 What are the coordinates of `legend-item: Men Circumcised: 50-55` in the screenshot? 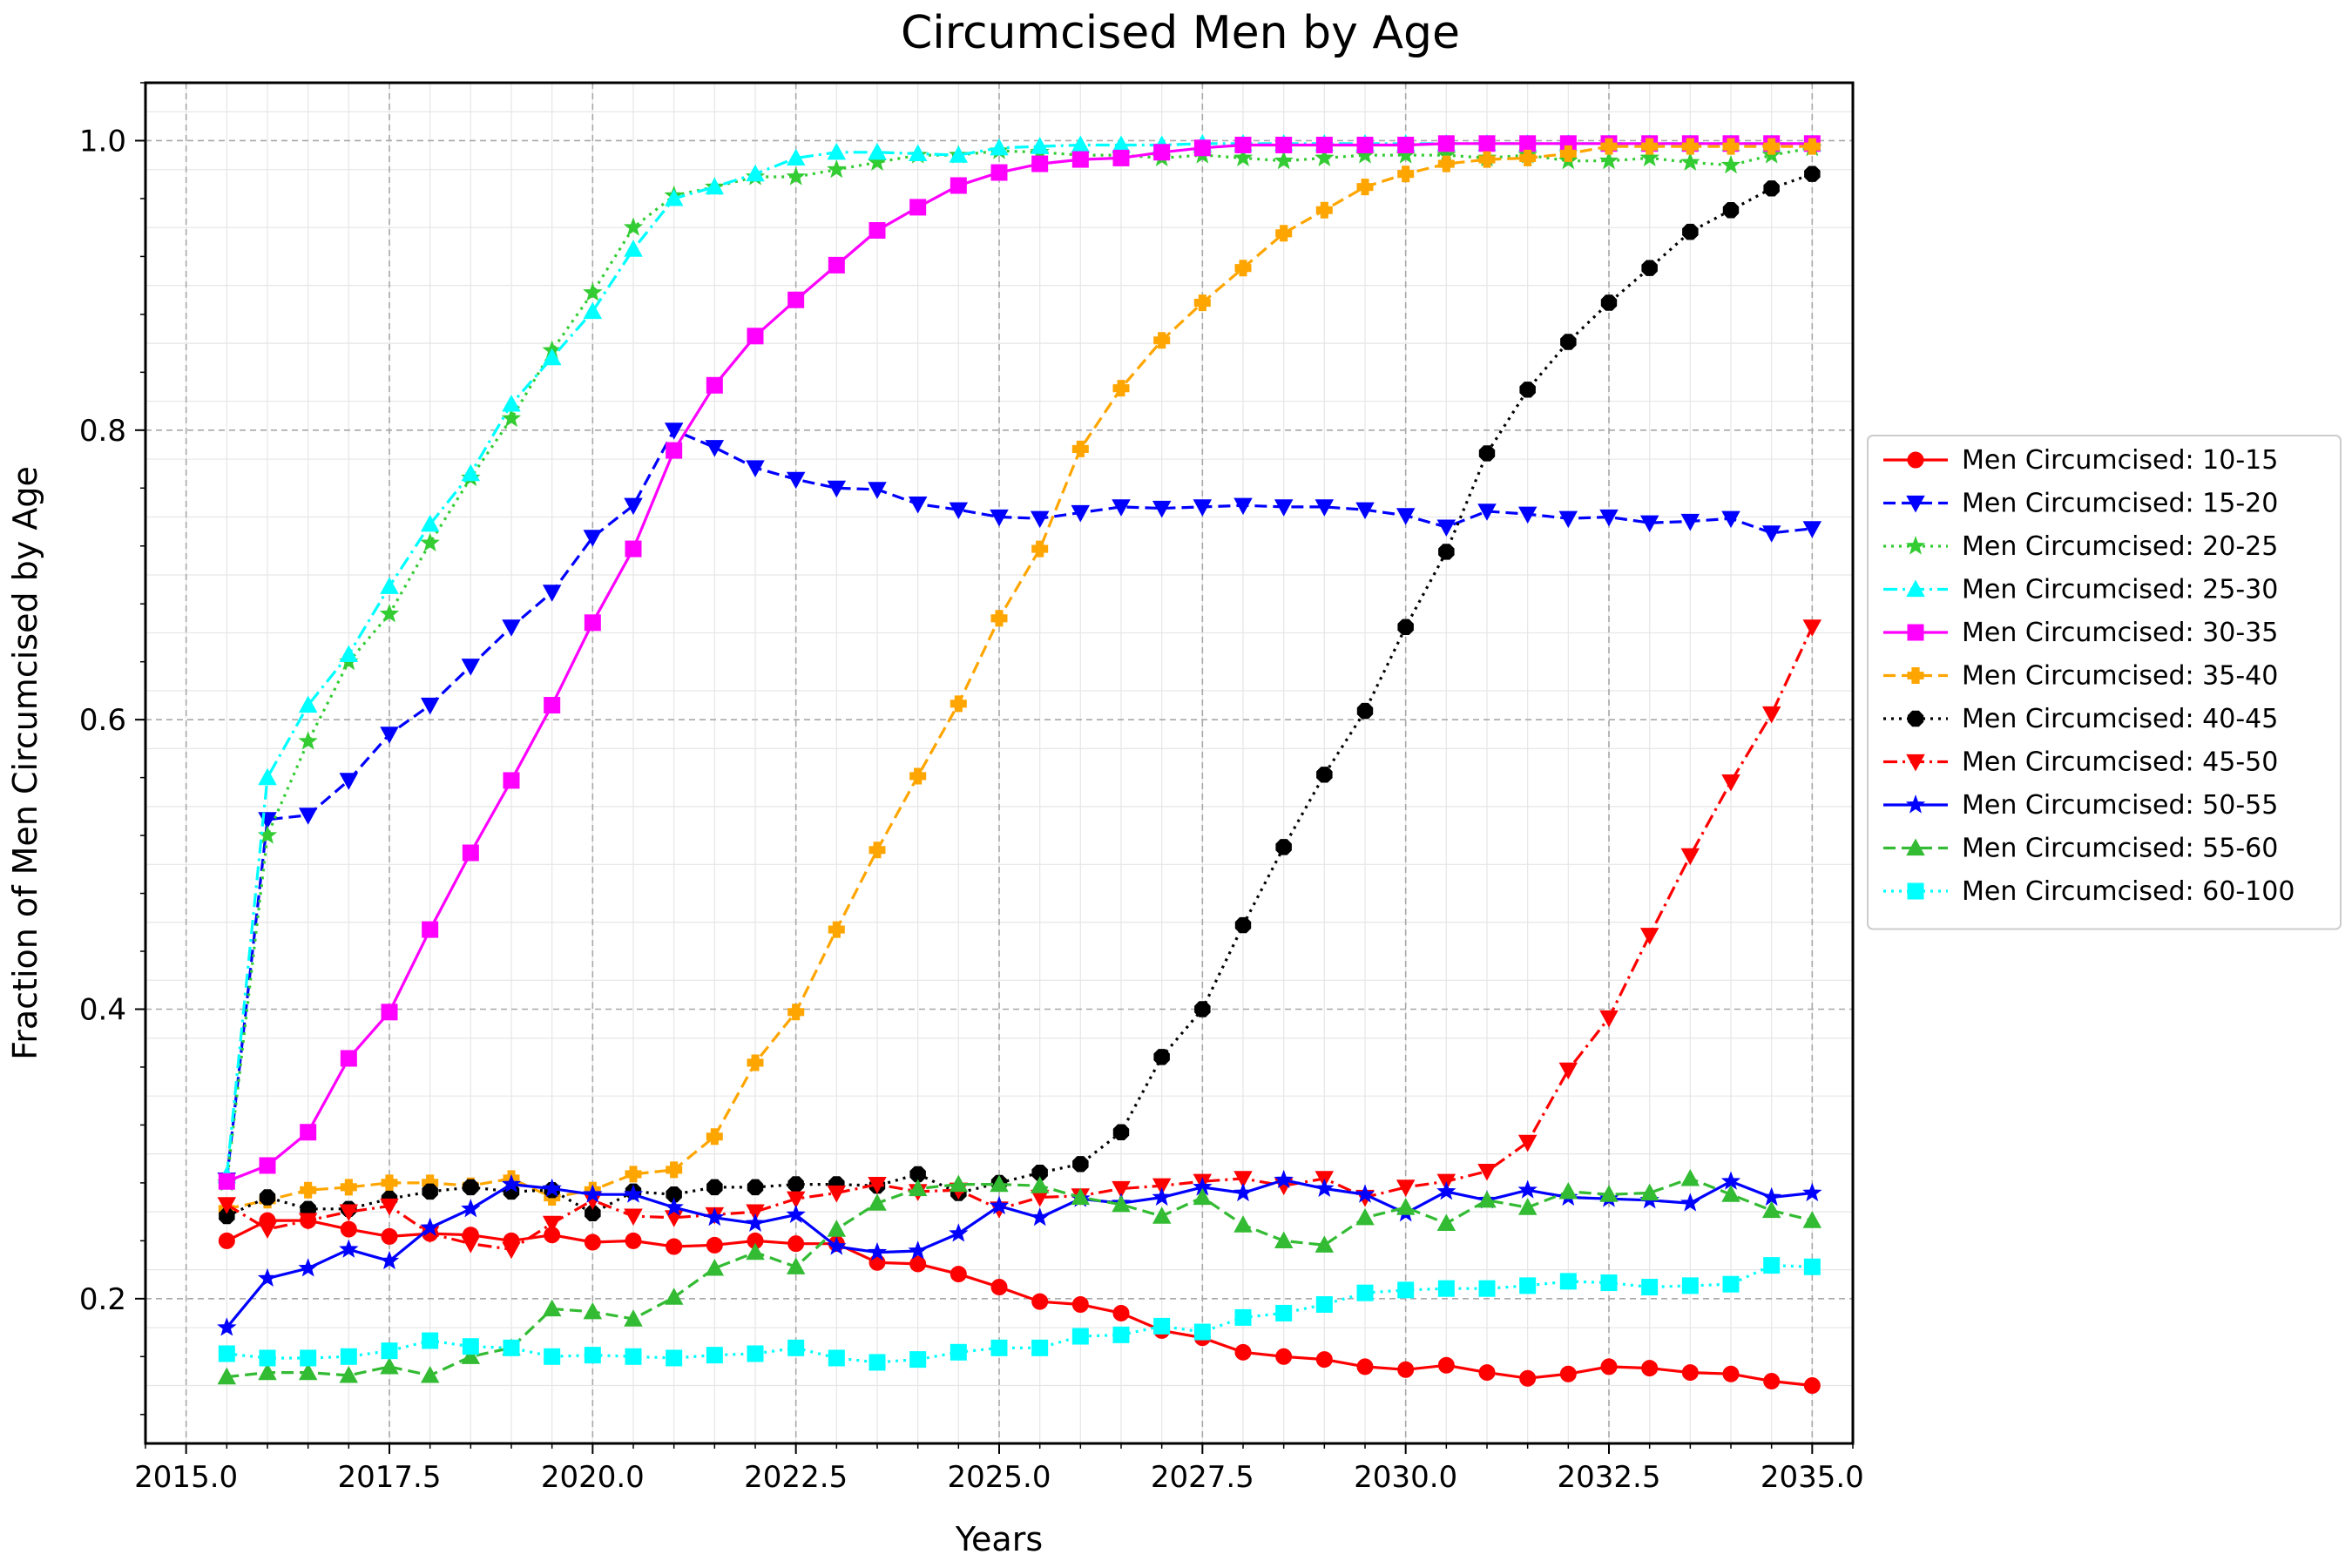 It's located at (2081, 805).